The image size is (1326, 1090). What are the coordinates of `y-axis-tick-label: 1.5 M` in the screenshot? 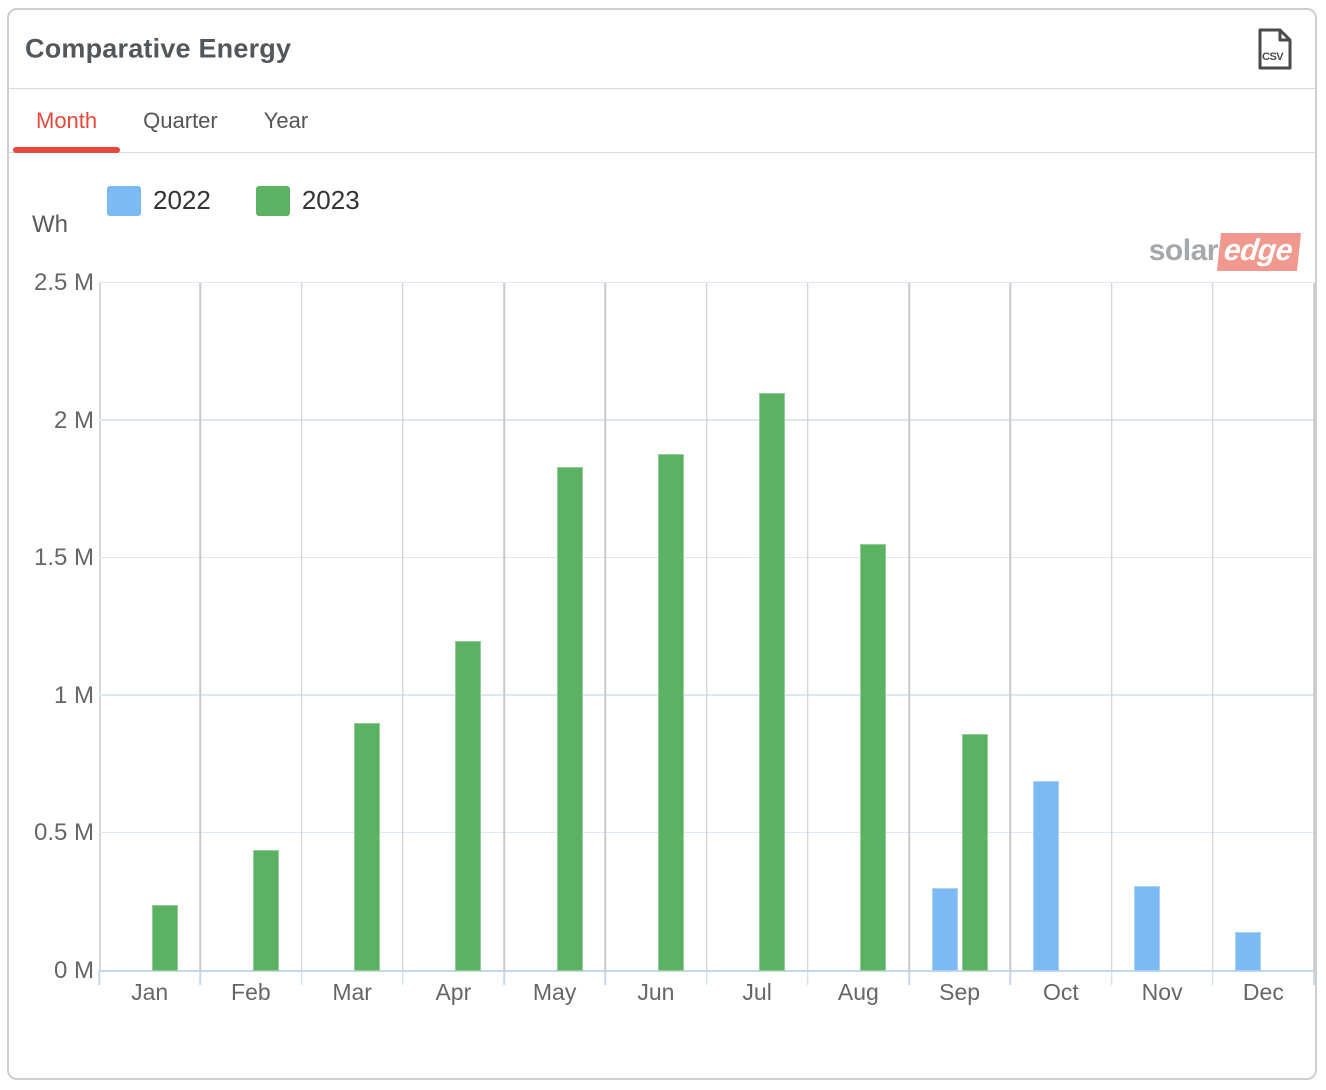 It's located at (63, 558).